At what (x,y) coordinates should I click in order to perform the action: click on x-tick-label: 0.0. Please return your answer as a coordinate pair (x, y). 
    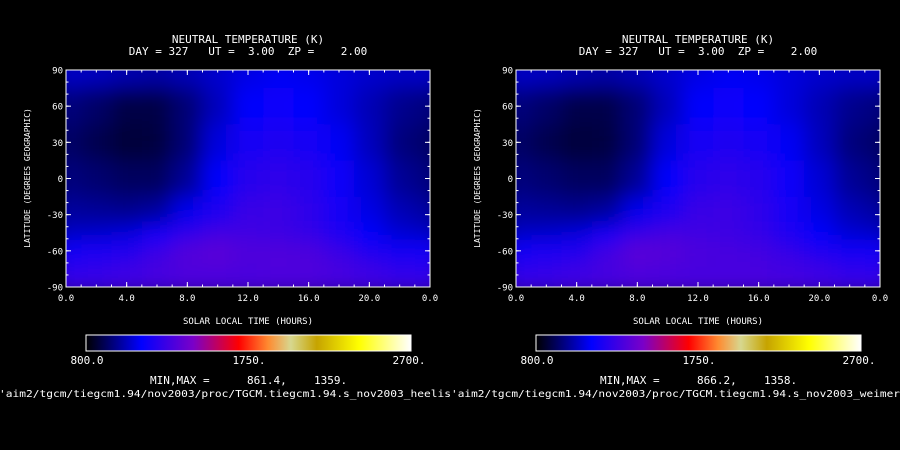
    Looking at the image, I should click on (66, 299).